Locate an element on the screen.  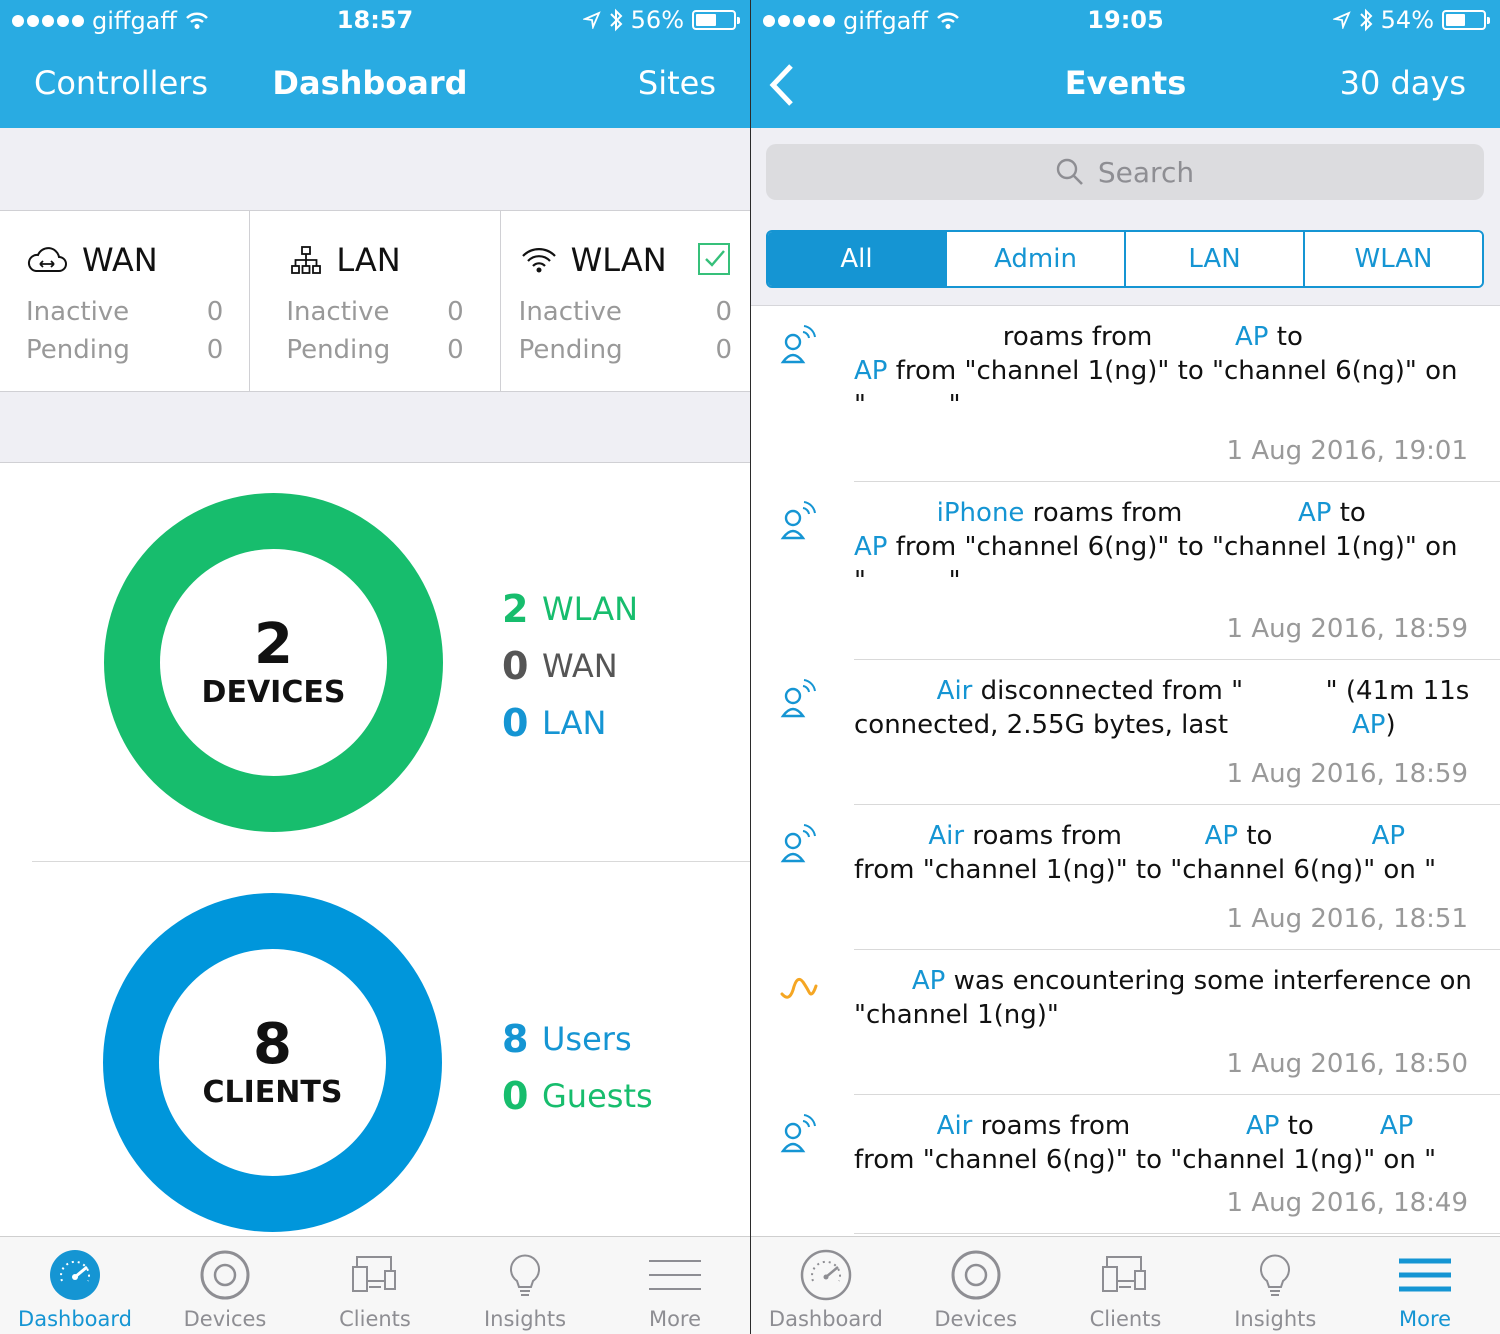
location-icon is located at coordinates (591, 20).